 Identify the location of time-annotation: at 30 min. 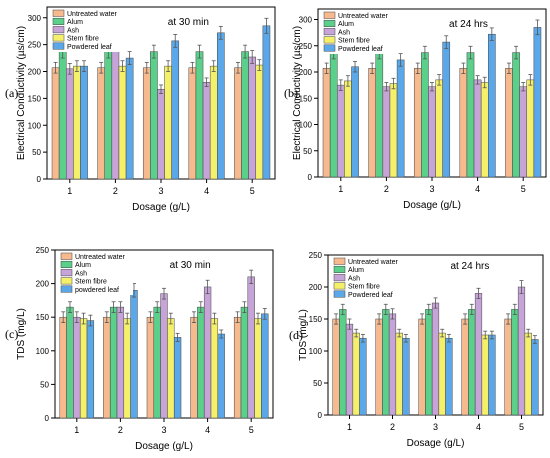
(190, 265).